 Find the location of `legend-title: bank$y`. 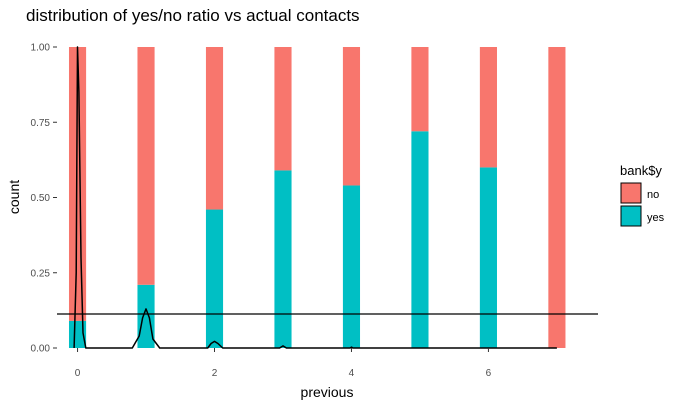

legend-title: bank$y is located at coordinates (641, 170).